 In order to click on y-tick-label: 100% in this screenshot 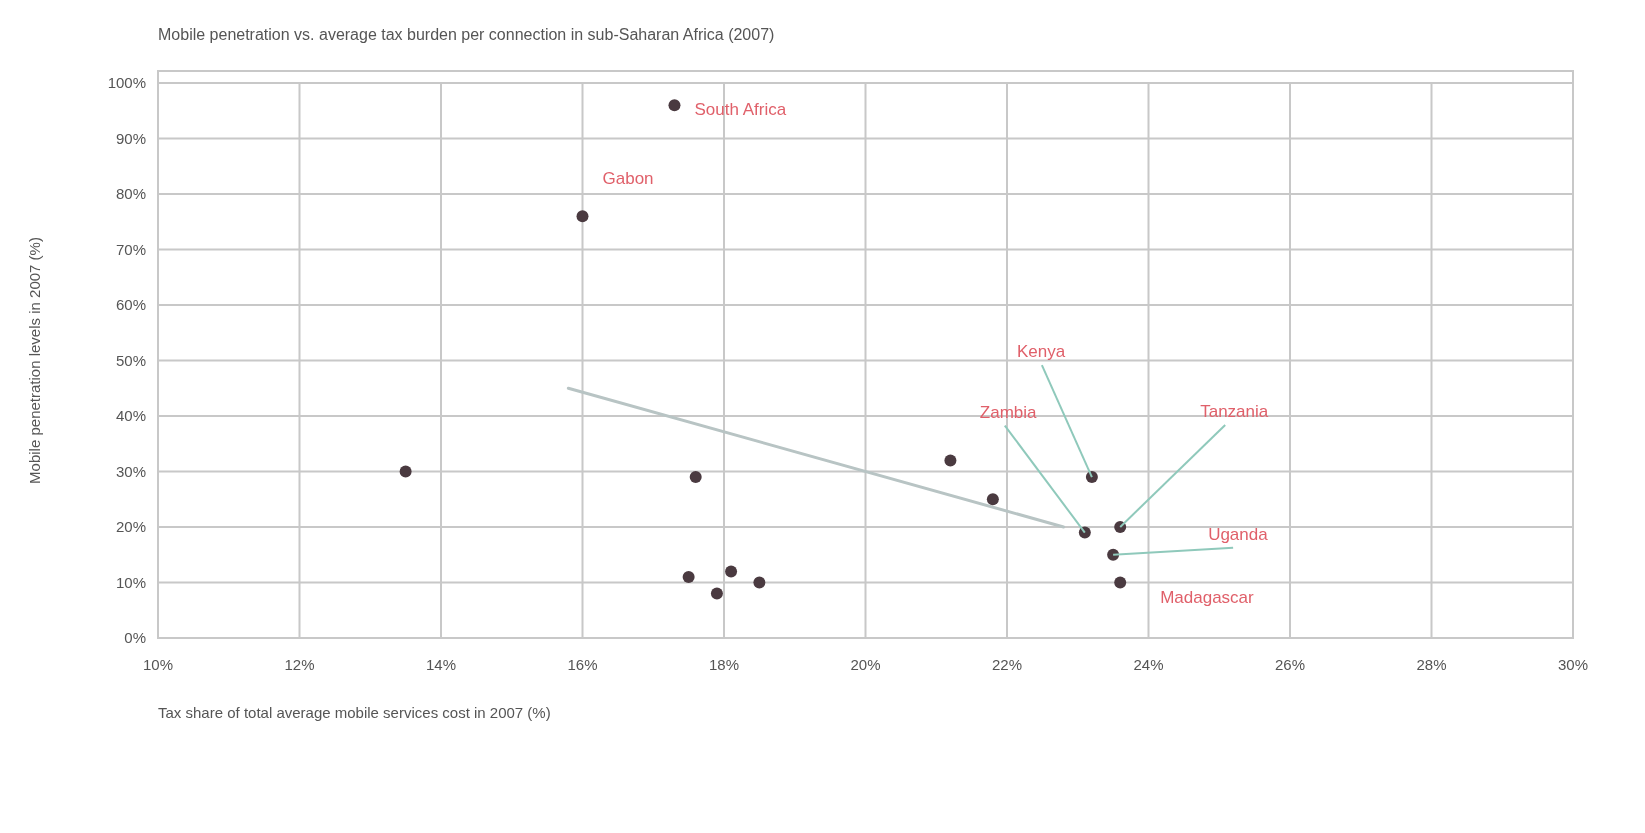, I will do `click(126, 82)`.